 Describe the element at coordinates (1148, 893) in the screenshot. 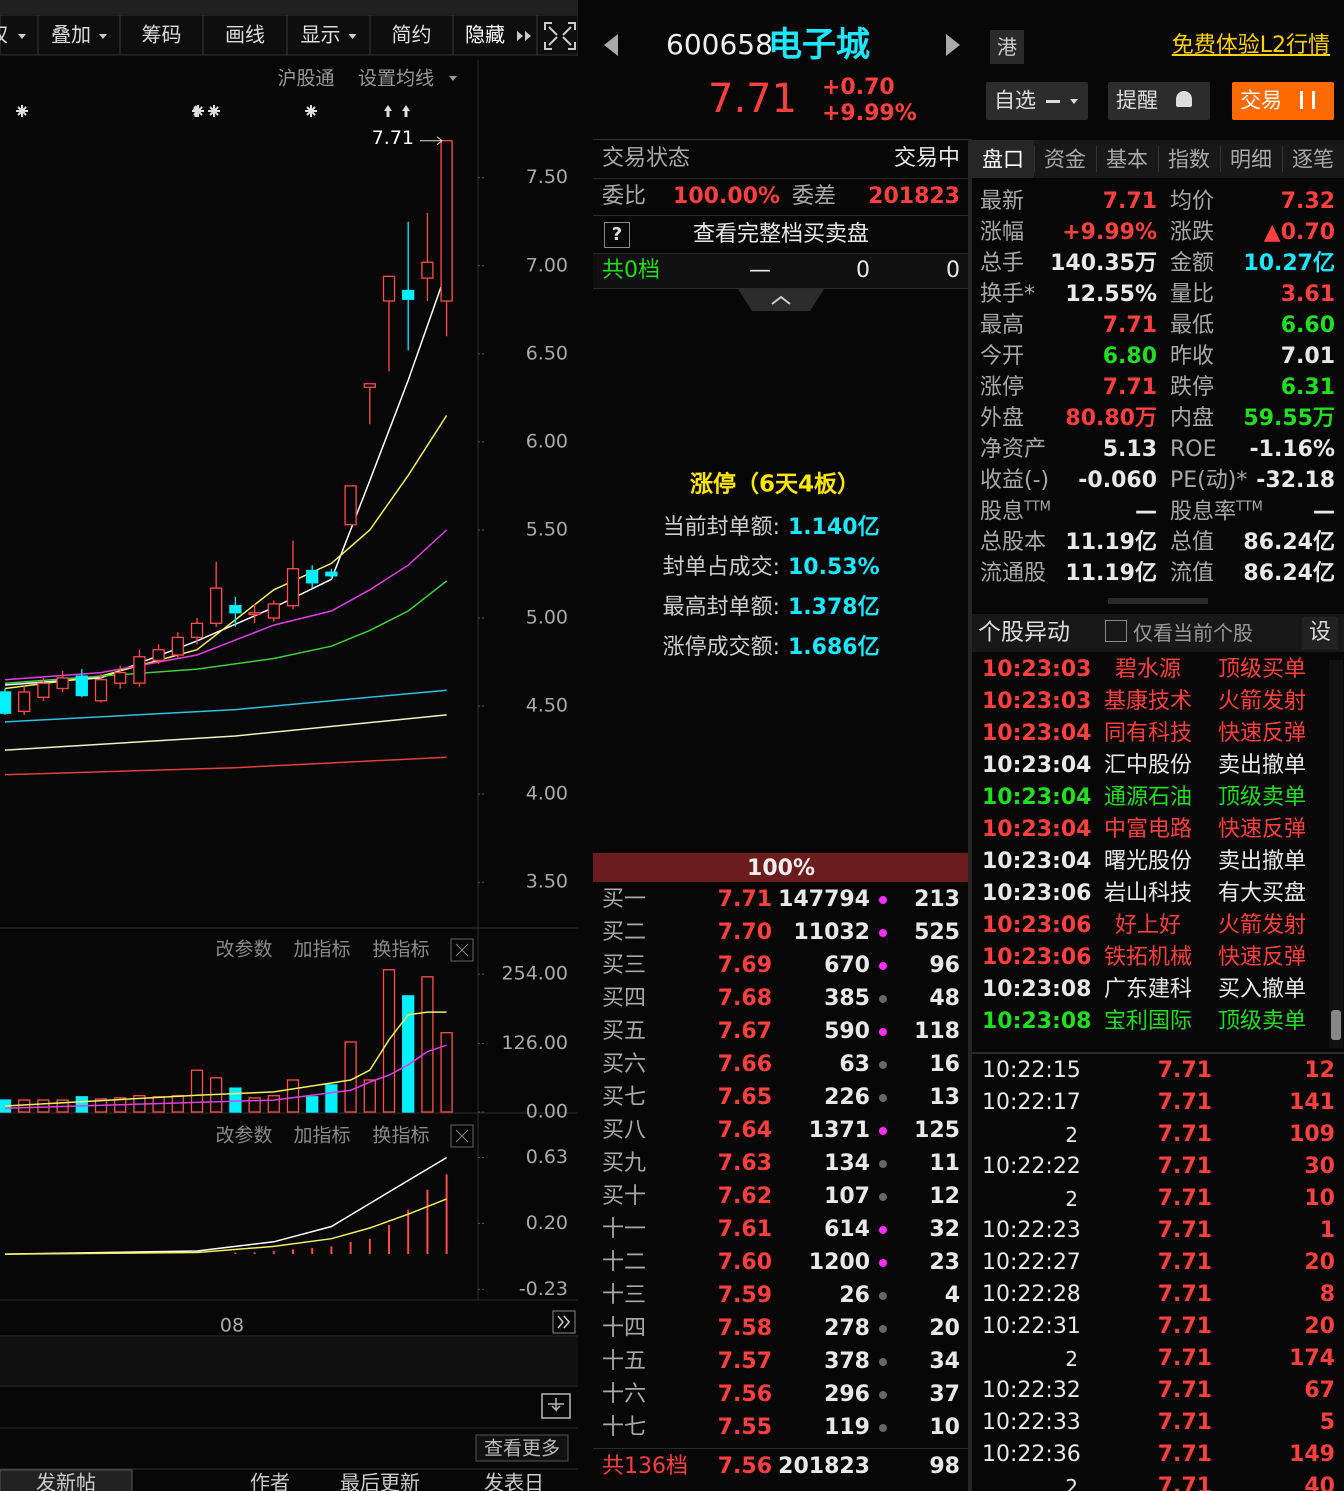

I see `alert-stock: 岩山科技` at that location.